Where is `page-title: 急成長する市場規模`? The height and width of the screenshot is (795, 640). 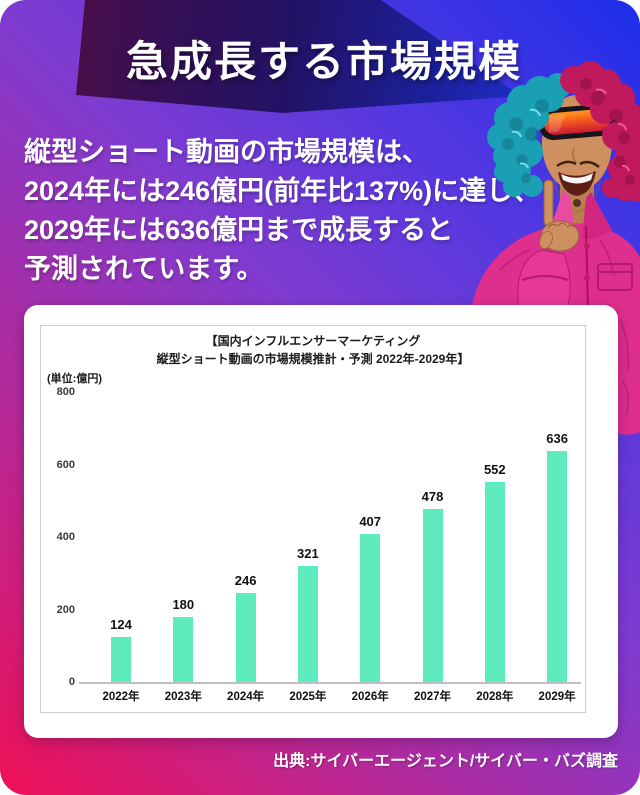 page-title: 急成長する市場規模 is located at coordinates (323, 61).